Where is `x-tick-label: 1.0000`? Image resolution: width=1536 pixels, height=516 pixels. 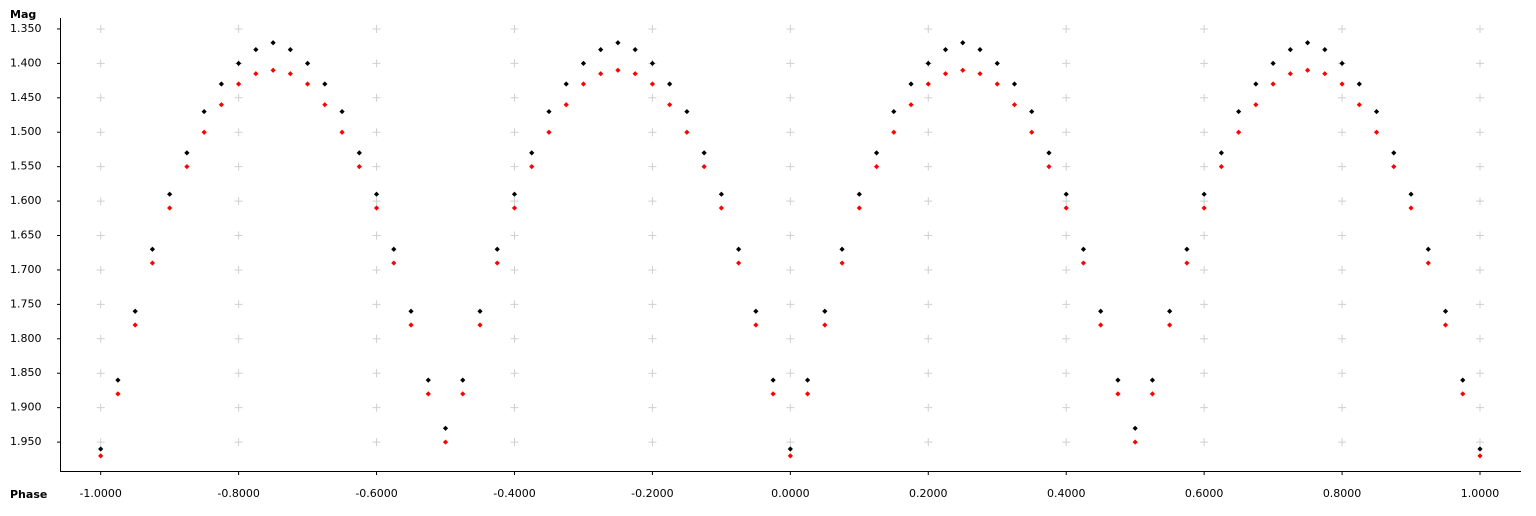 x-tick-label: 1.0000 is located at coordinates (1480, 493).